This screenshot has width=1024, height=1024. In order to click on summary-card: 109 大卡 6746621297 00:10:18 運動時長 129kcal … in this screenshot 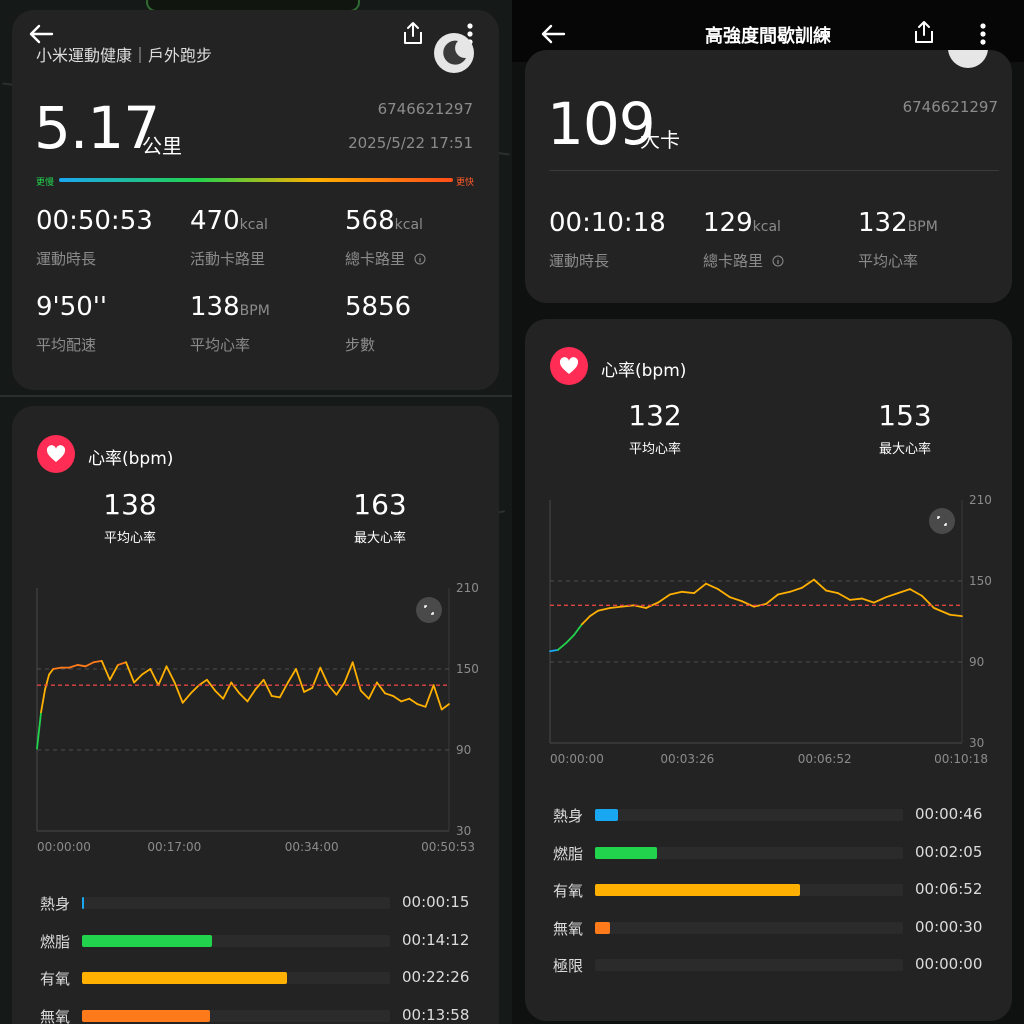, I will do `click(768, 176)`.